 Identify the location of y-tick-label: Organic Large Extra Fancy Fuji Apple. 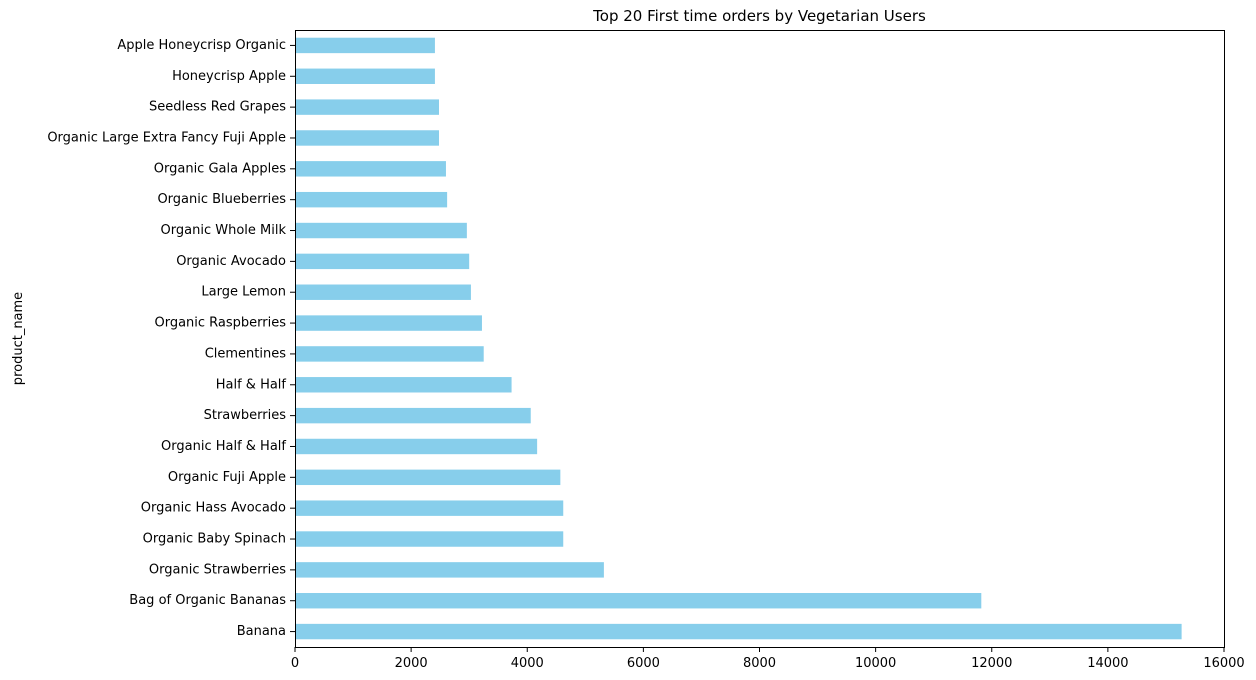
(166, 137).